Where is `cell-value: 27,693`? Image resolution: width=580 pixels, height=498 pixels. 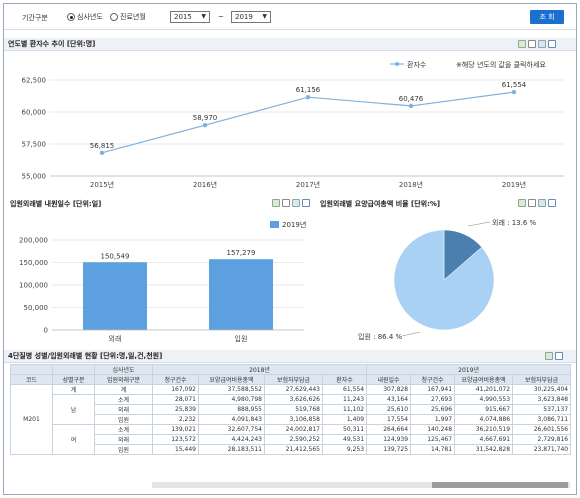
cell-value: 27,693 is located at coordinates (433, 399).